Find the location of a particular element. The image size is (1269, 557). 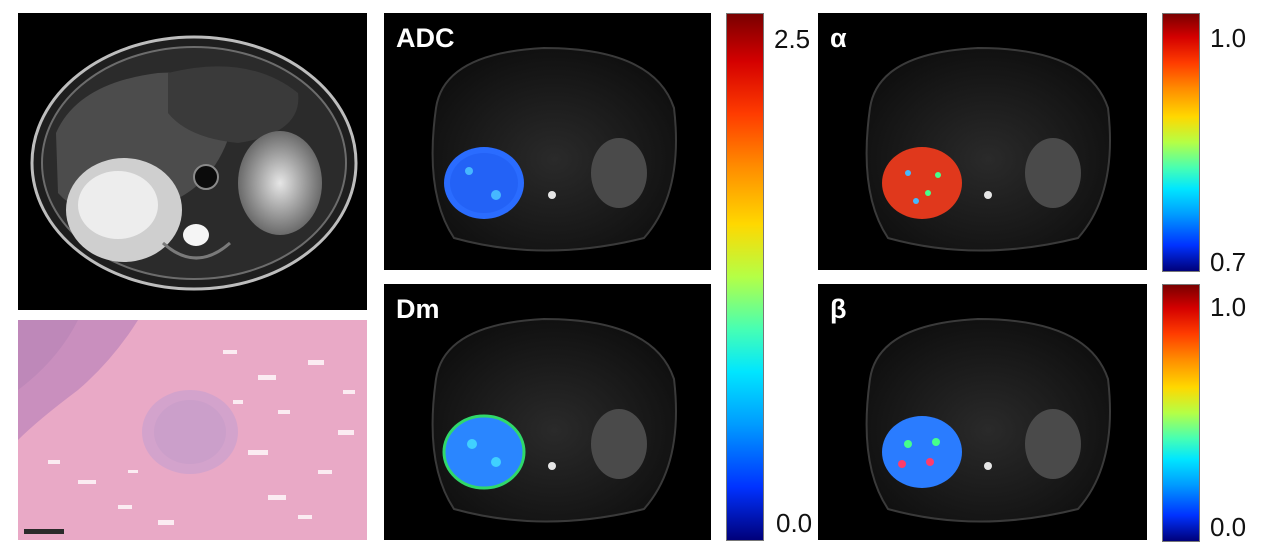

beta-label: β is located at coordinates (838, 309).